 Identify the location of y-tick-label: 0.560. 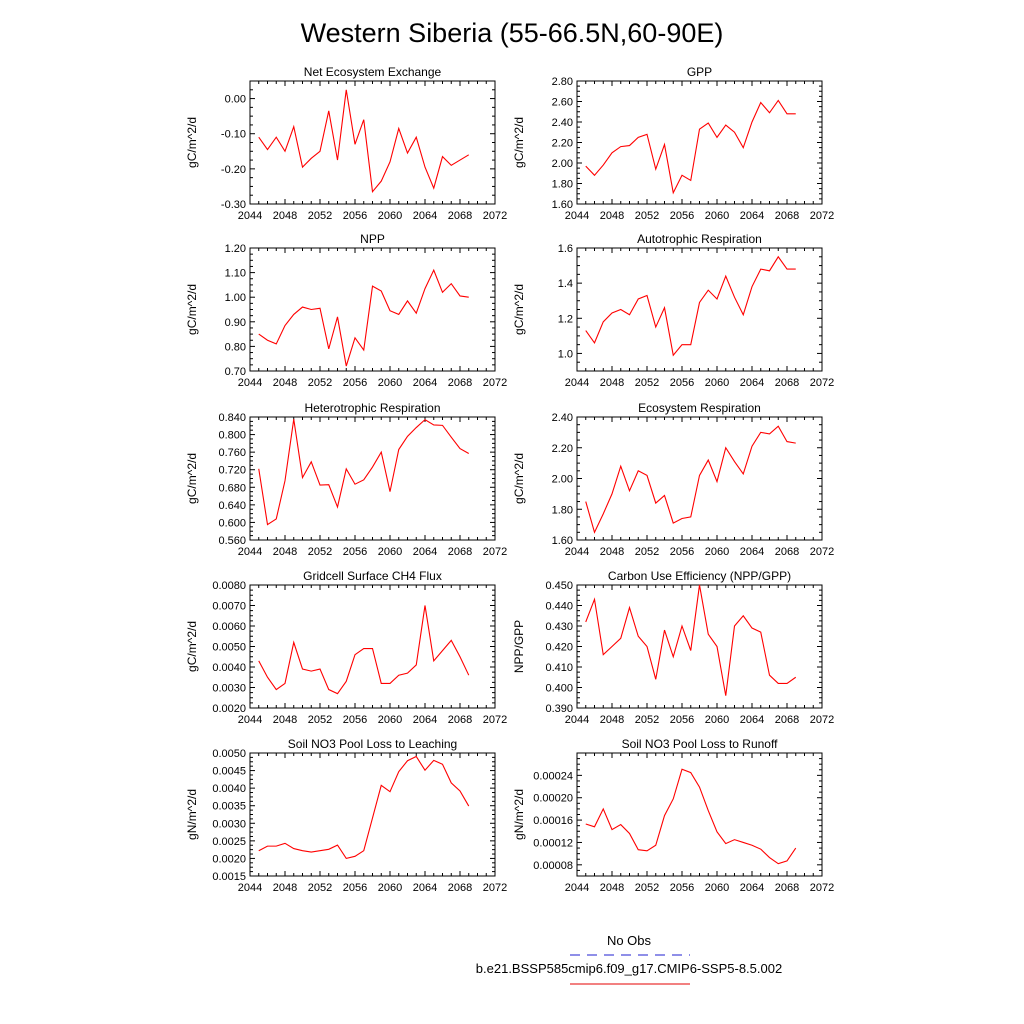
(232, 541).